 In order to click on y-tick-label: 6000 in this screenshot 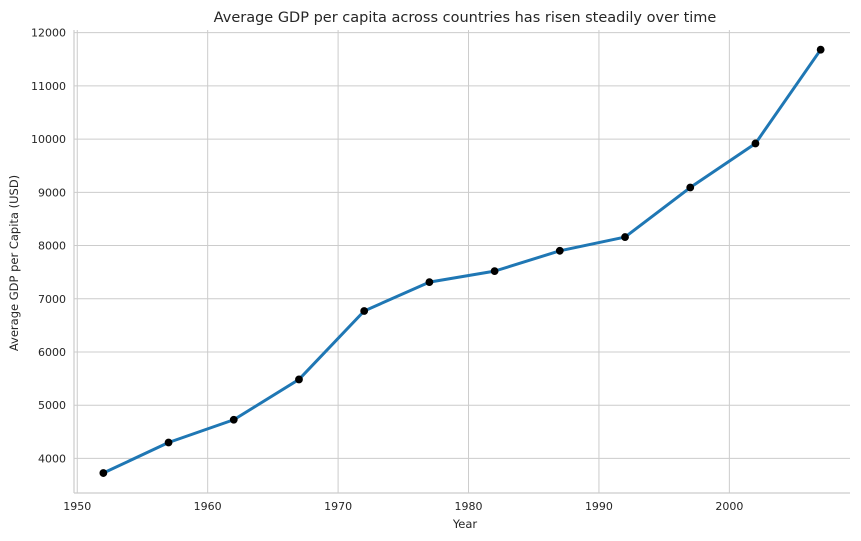, I will do `click(52, 352)`.